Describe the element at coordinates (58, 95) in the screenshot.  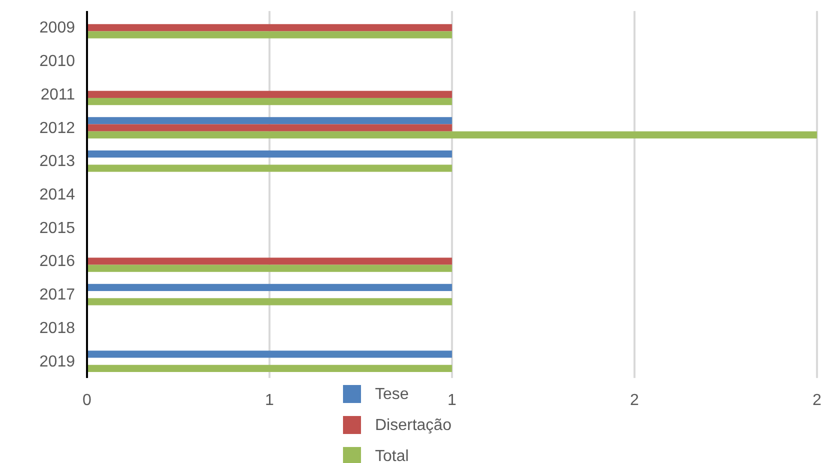
I see `y-tick-label: 2011` at that location.